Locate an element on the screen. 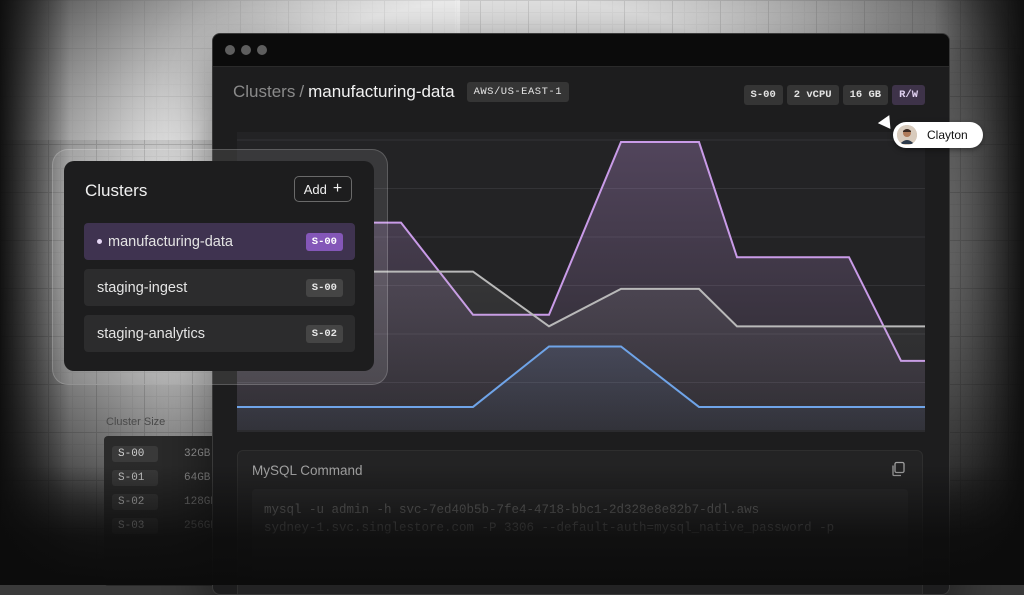 Image resolution: width=1024 pixels, height=595 pixels. table-row: S-02 128GB is located at coordinates (168, 502).